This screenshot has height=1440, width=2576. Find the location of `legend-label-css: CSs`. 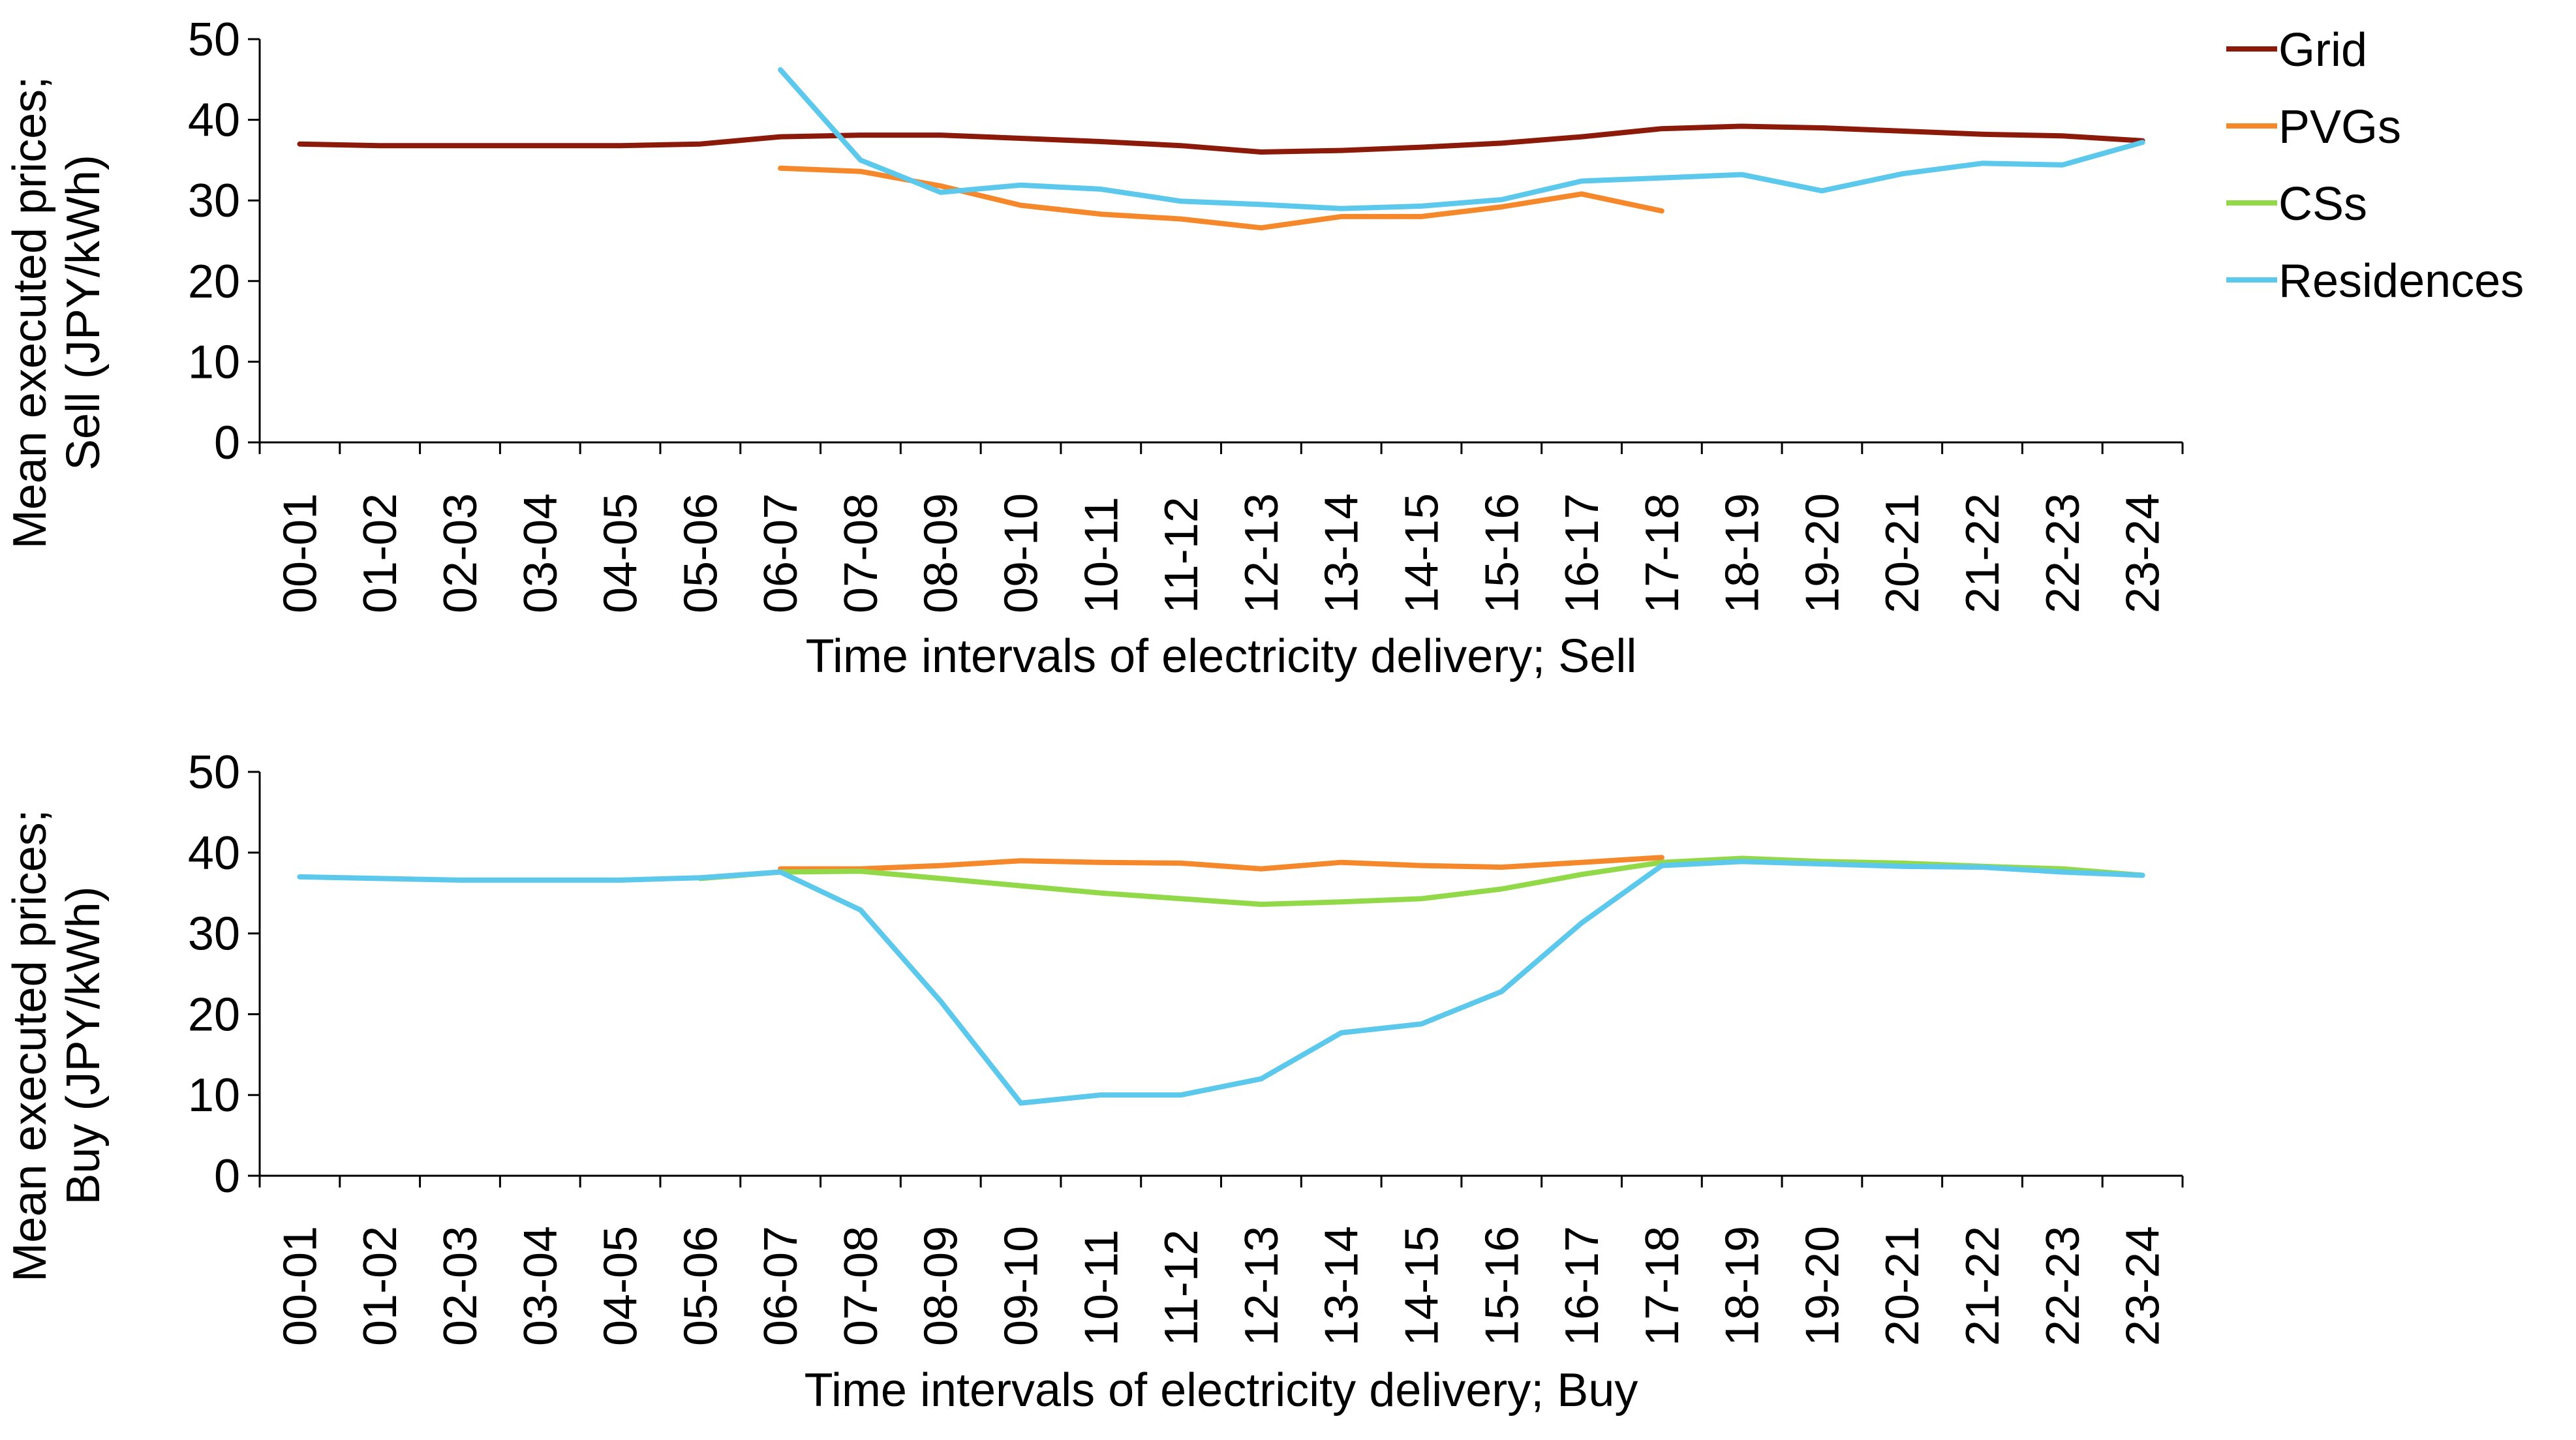

legend-label-css: CSs is located at coordinates (2322, 204).